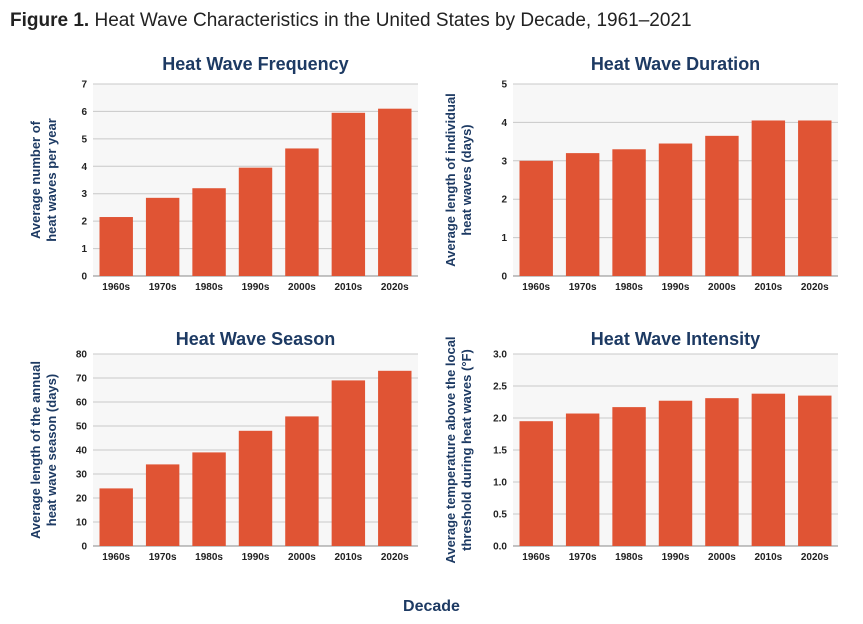 The image size is (863, 624). Describe the element at coordinates (675, 339) in the screenshot. I see `panel-title: Heat Wave Intensity` at that location.